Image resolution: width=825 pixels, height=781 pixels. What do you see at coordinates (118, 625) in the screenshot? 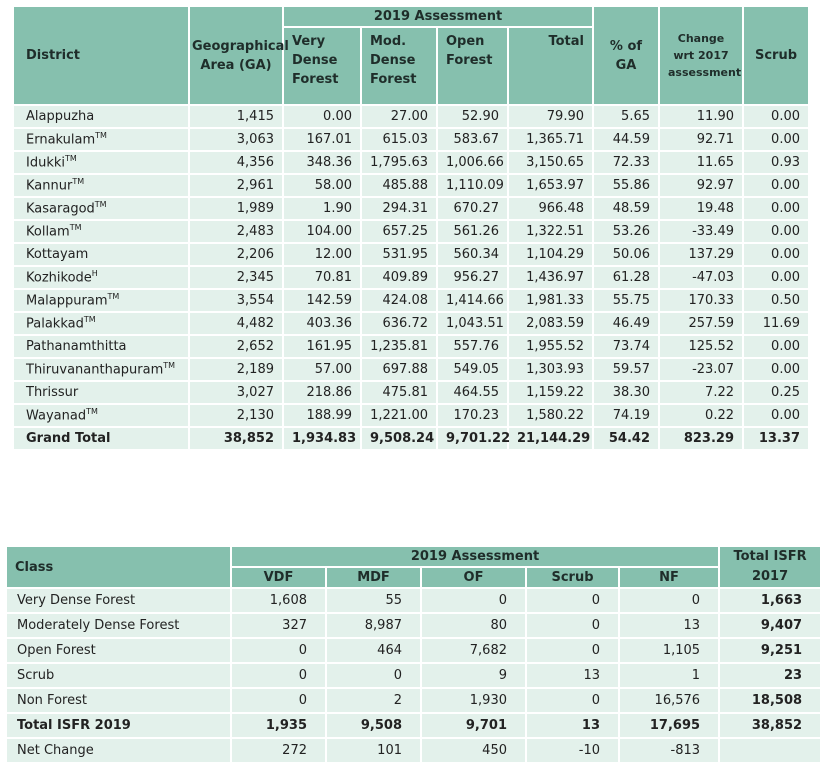
I see `class-name: Moderately Dense Forest` at bounding box center [118, 625].